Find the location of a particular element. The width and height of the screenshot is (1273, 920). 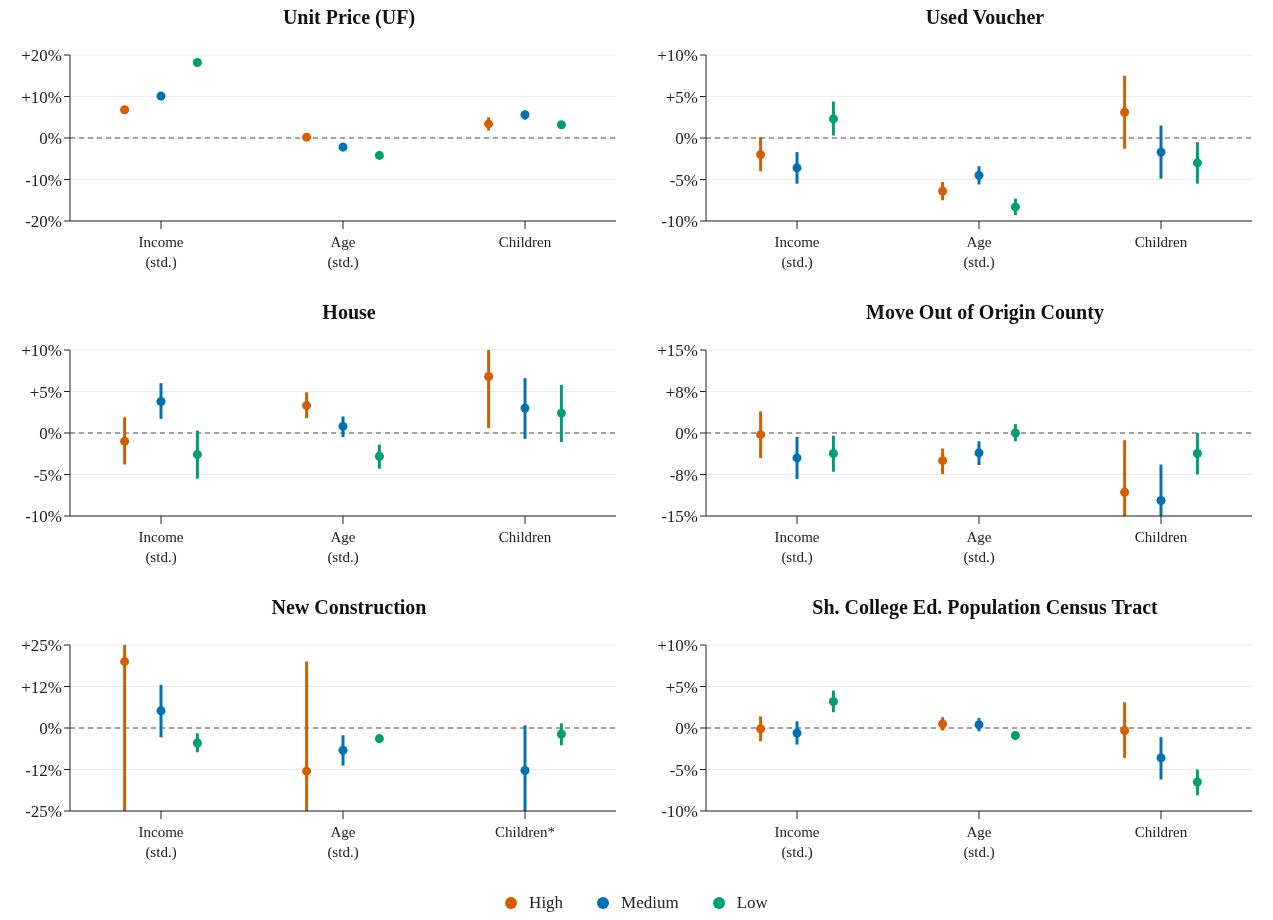

y-tick-label: -25% is located at coordinates (43, 812).